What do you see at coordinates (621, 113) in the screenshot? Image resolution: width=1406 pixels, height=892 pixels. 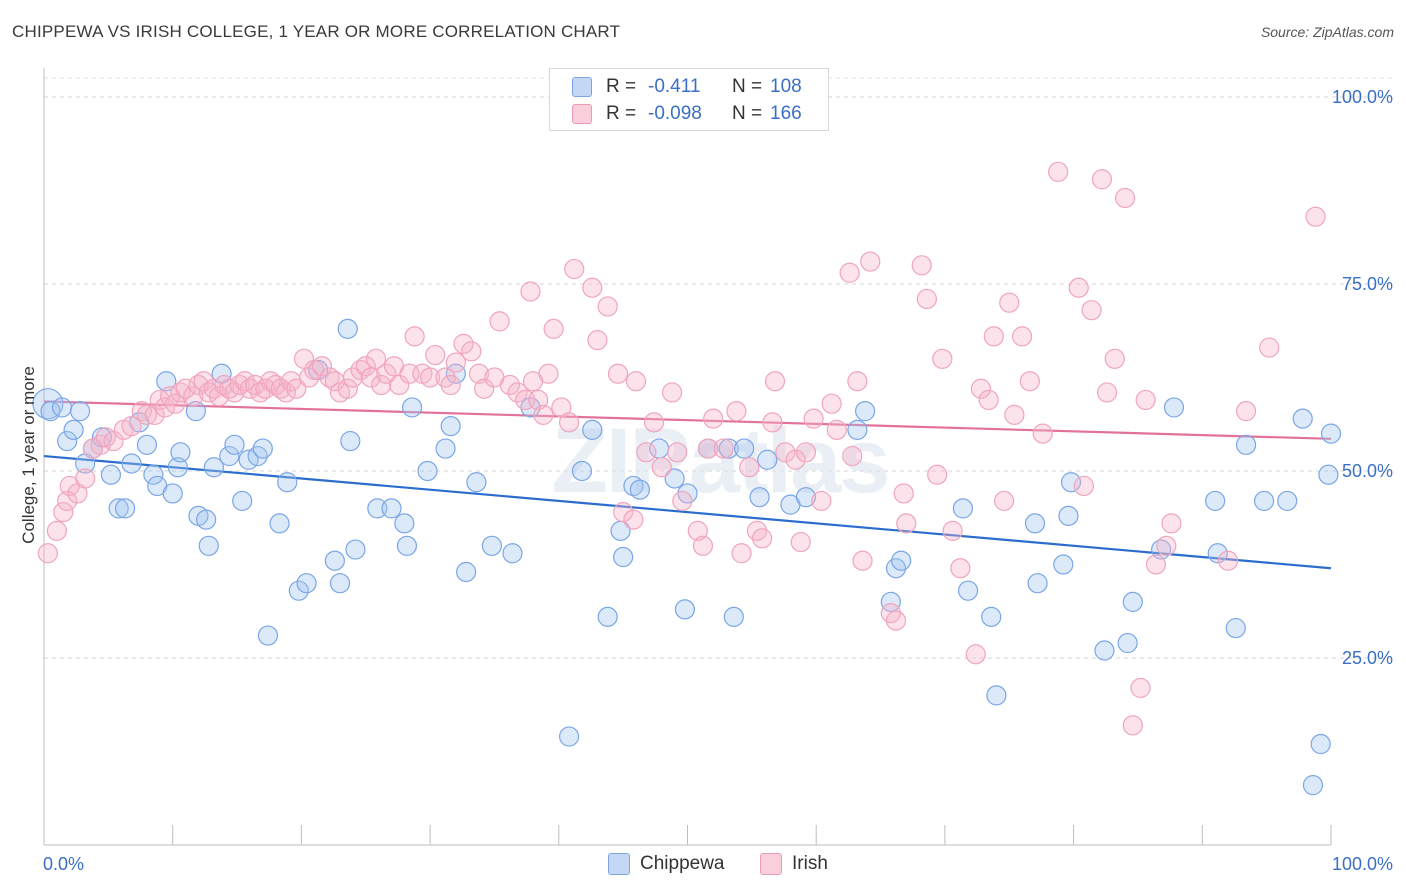 I see `r-label: R =` at bounding box center [621, 113].